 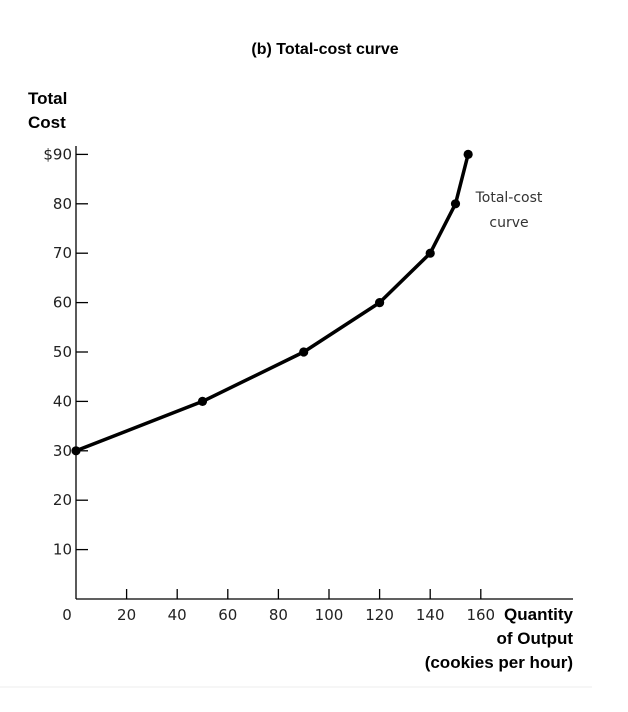 What do you see at coordinates (126, 615) in the screenshot?
I see `x-tick-label: 20` at bounding box center [126, 615].